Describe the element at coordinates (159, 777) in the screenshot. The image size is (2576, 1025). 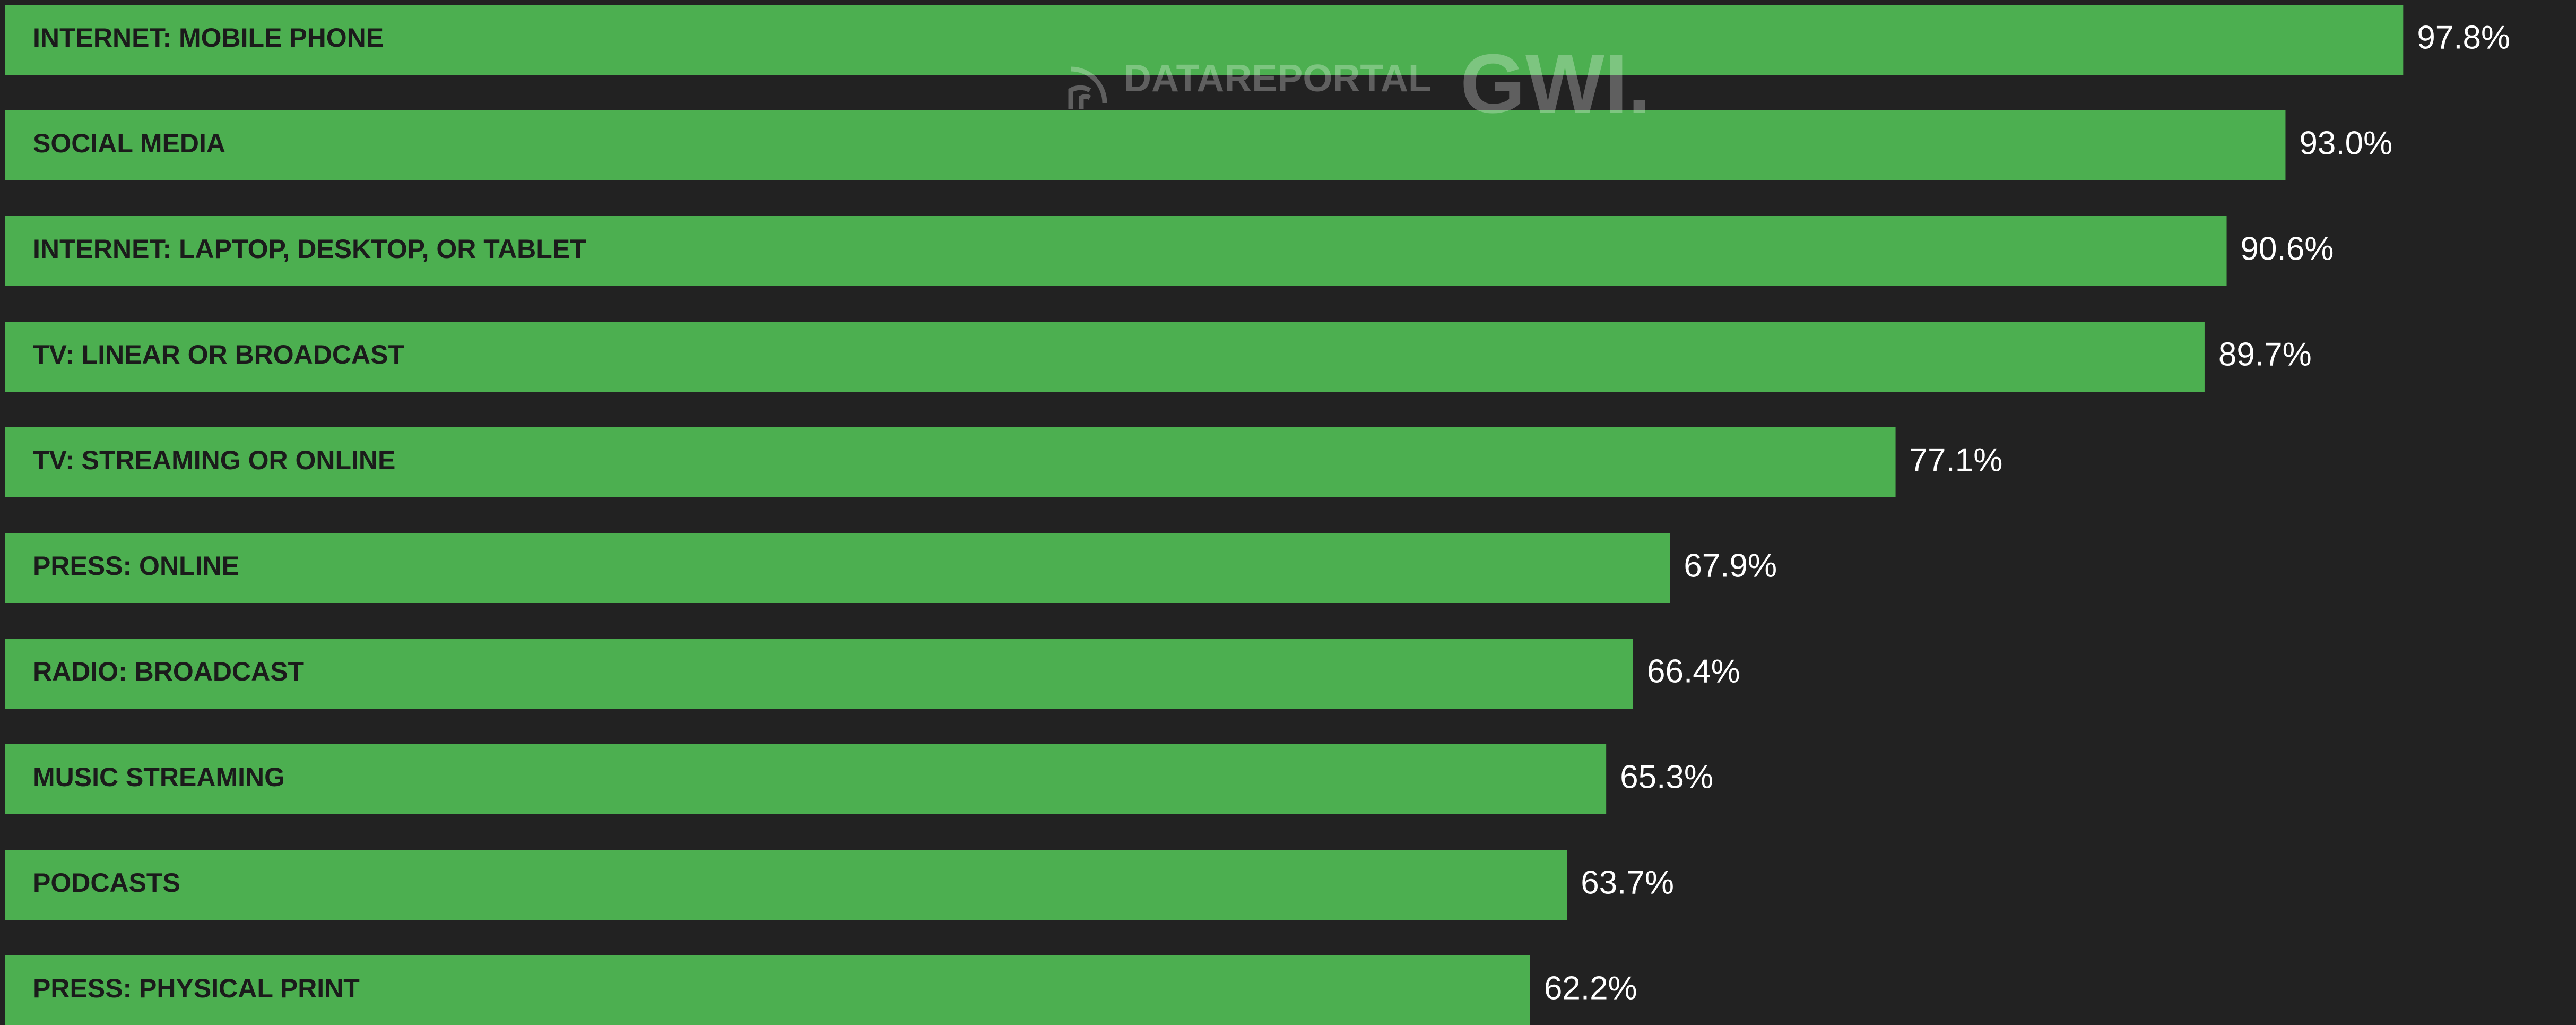
I see `bar-category-label: MUSIC STREAMING` at that location.